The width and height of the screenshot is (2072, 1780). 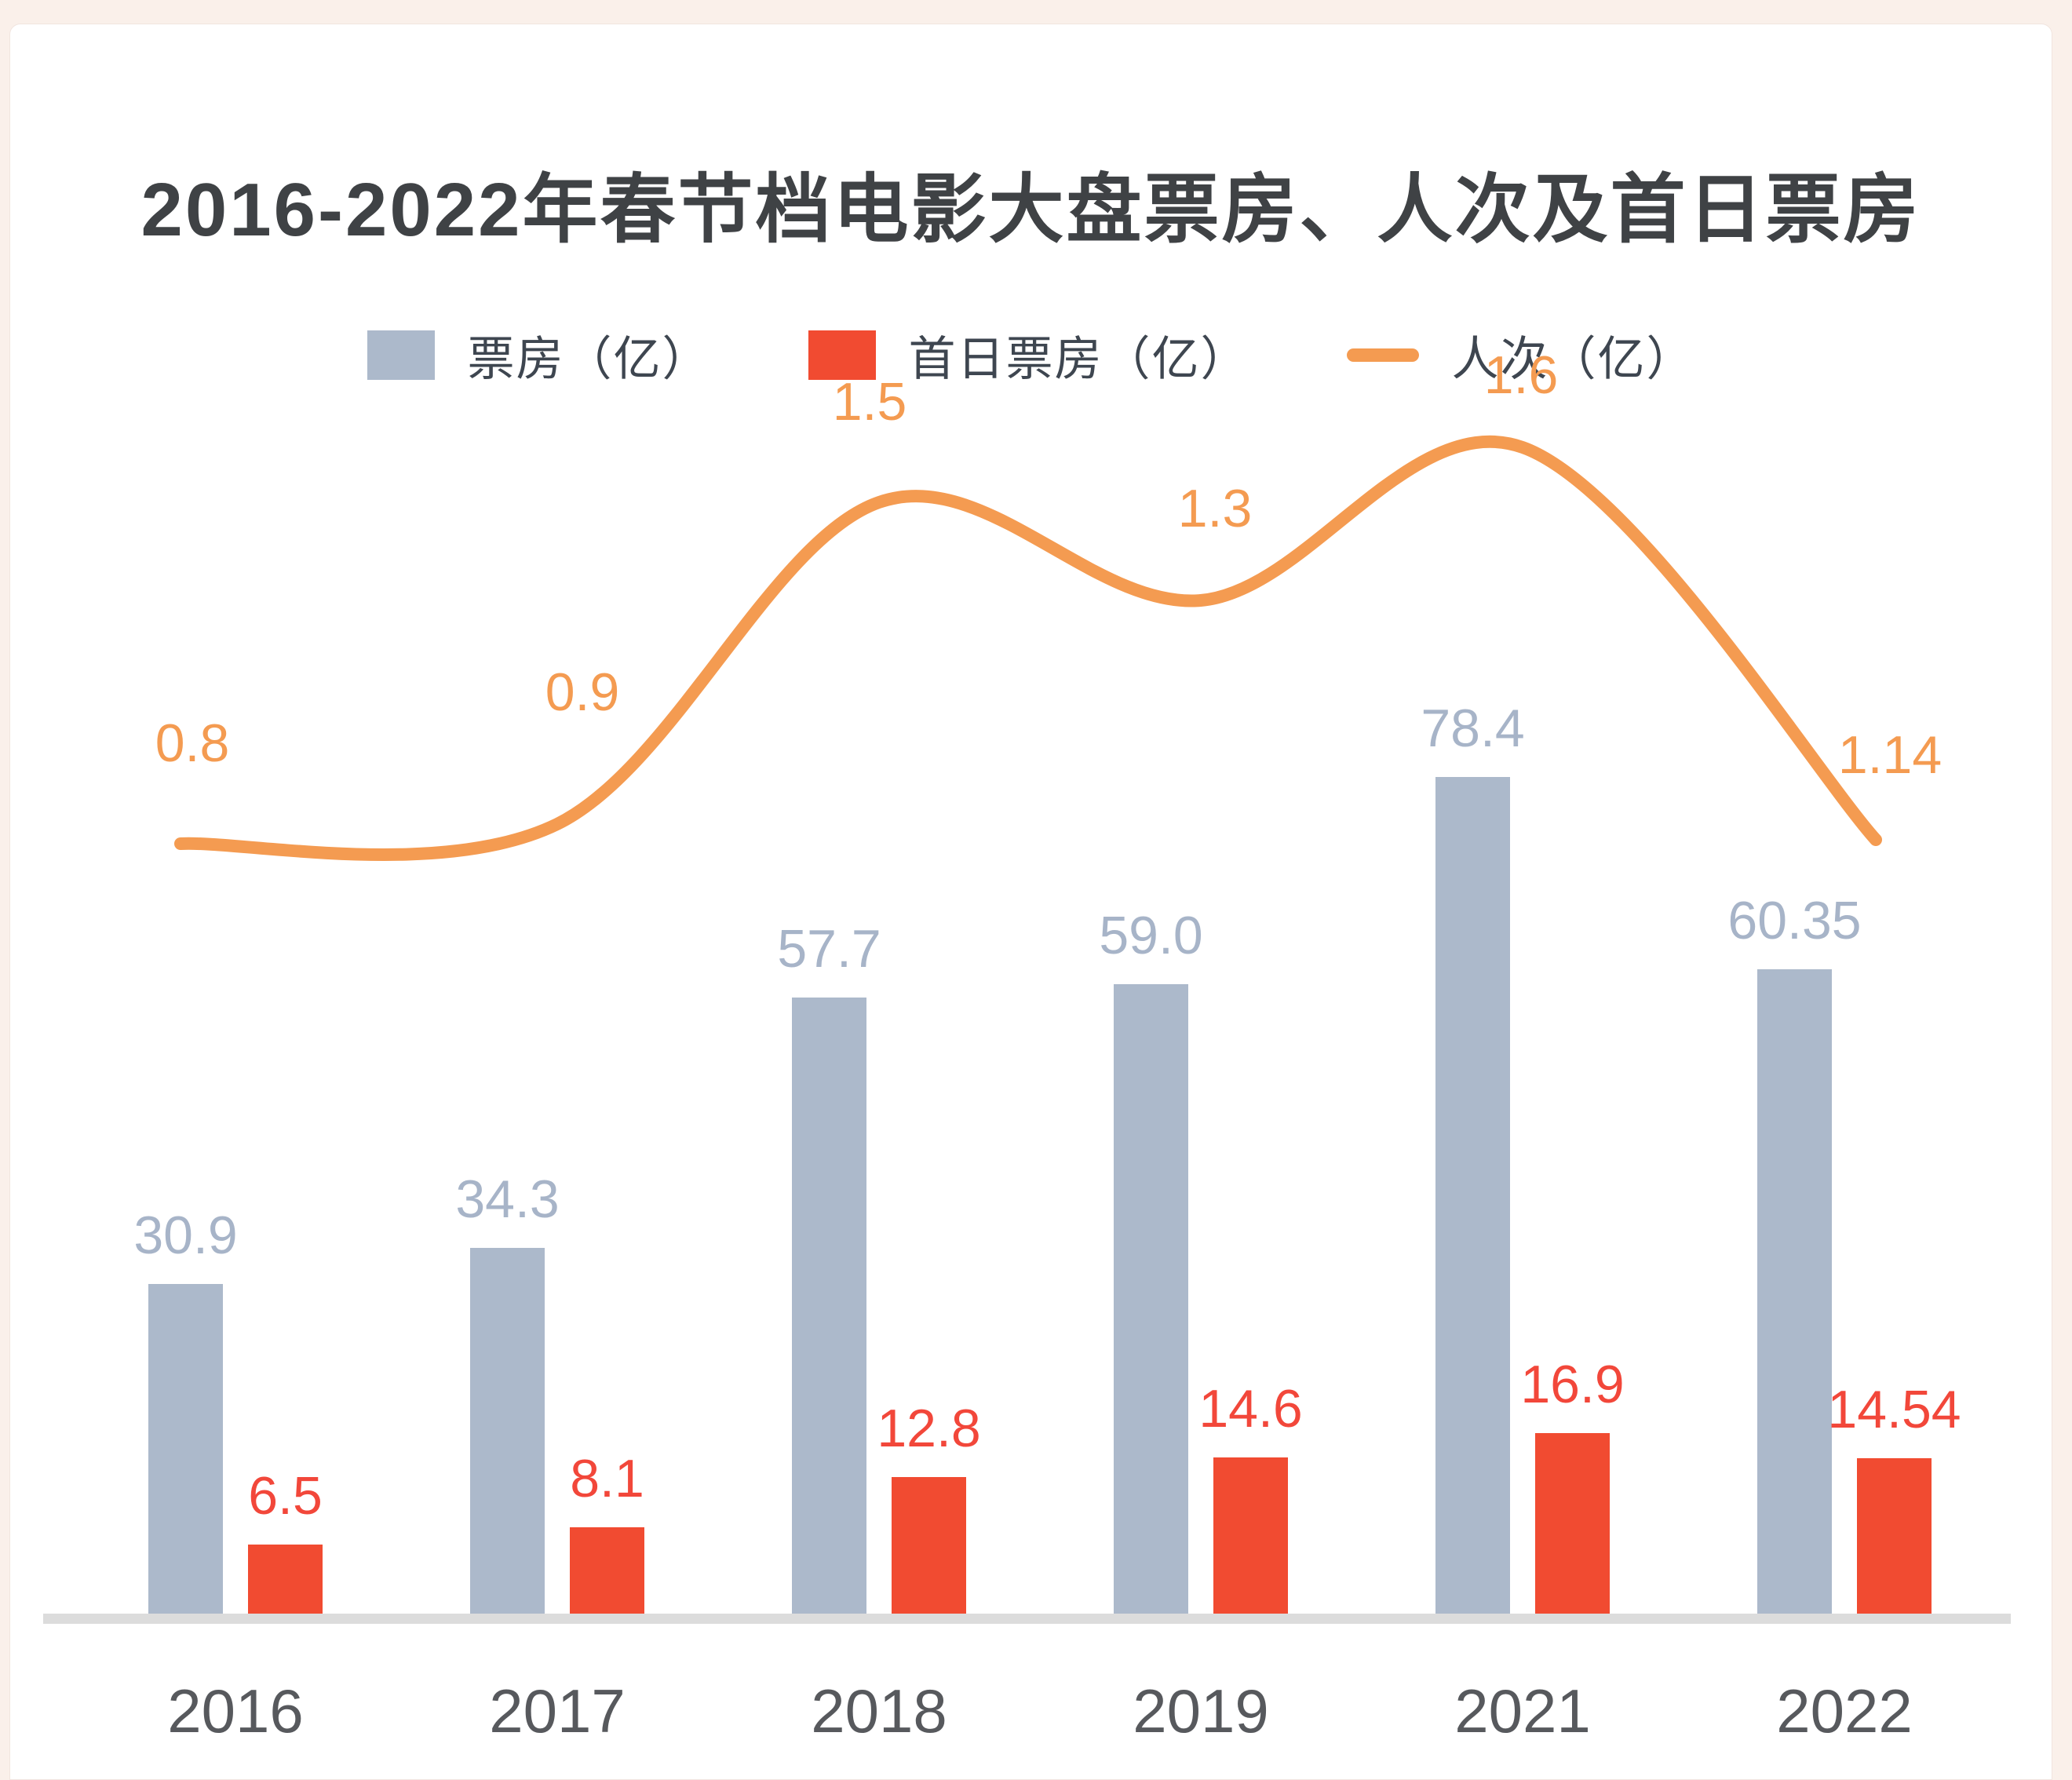 I want to click on firstday-legend-label: 首日票房（亿）, so click(x=1078, y=359).